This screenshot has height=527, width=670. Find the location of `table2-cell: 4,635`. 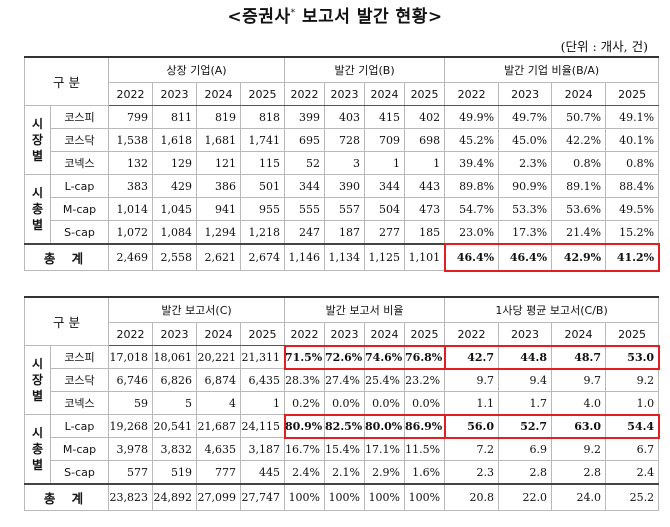

table2-cell: 4,635 is located at coordinates (219, 449).